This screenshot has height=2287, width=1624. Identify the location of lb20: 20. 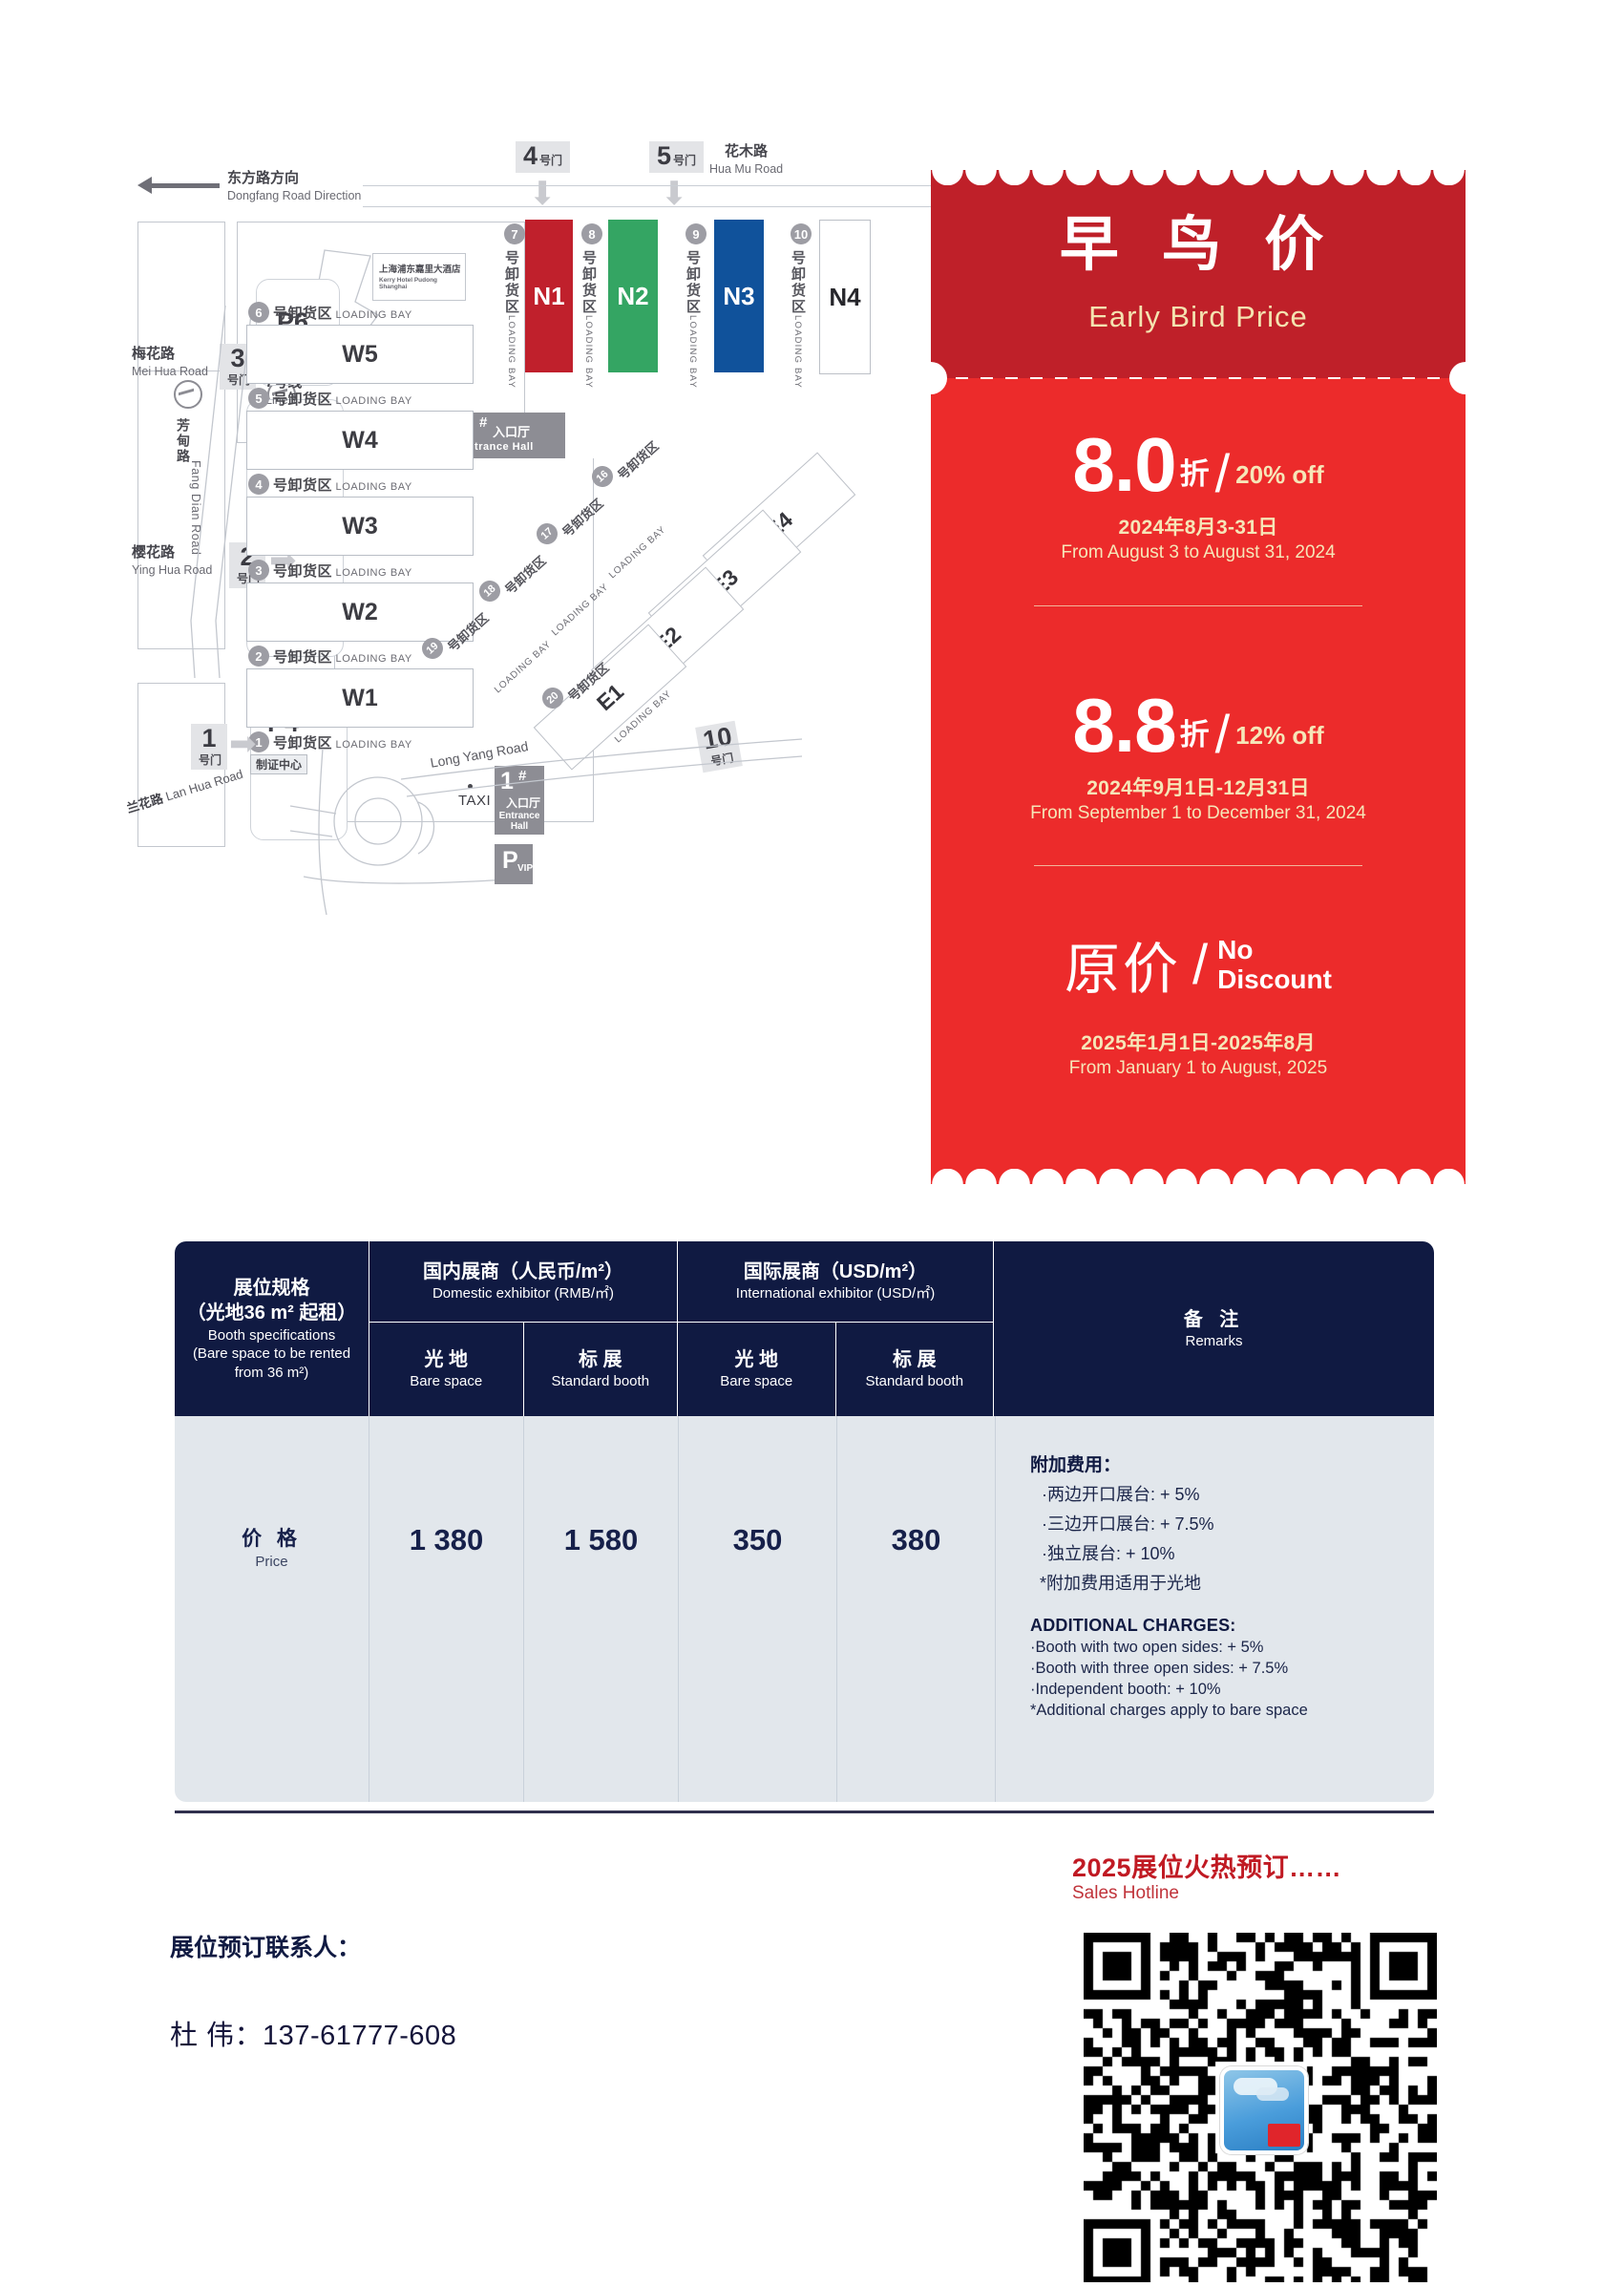
(552, 698).